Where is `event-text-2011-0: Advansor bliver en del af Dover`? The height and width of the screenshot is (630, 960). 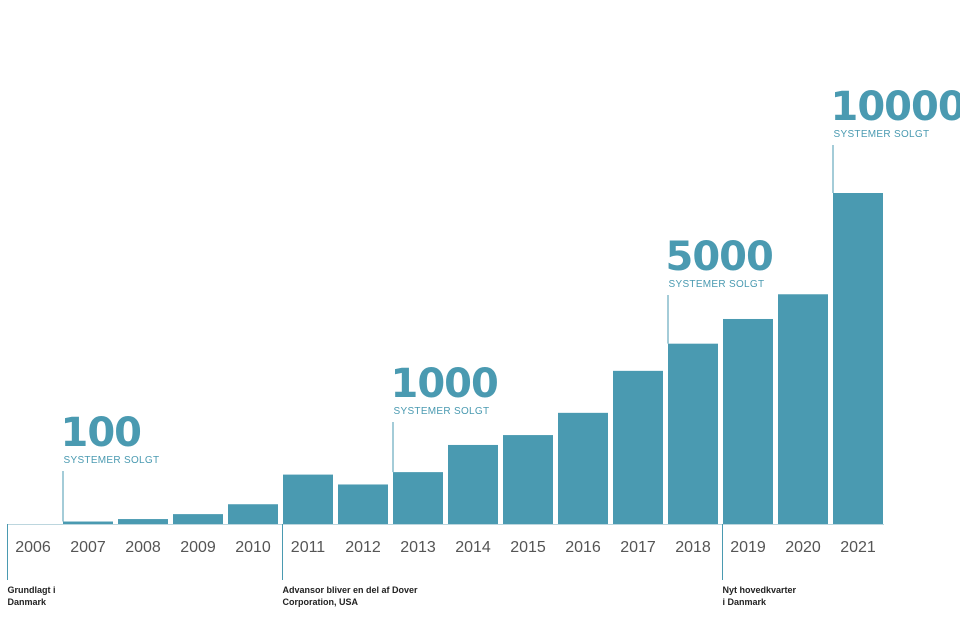
event-text-2011-0: Advansor bliver en del af Dover is located at coordinates (351, 590).